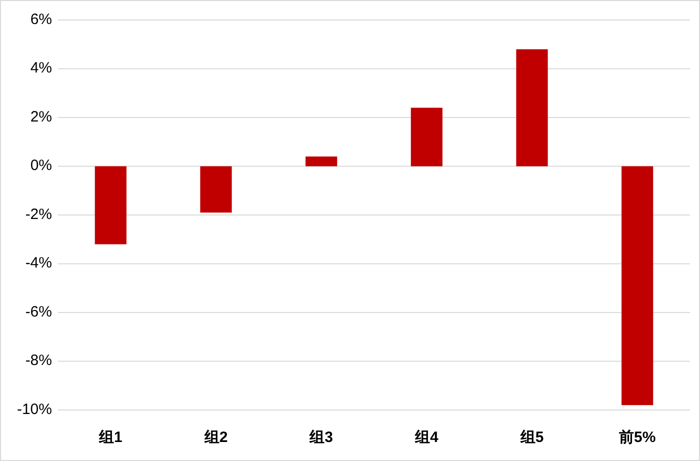 This screenshot has height=461, width=700. I want to click on y-tick-label: -8%, so click(38, 361).